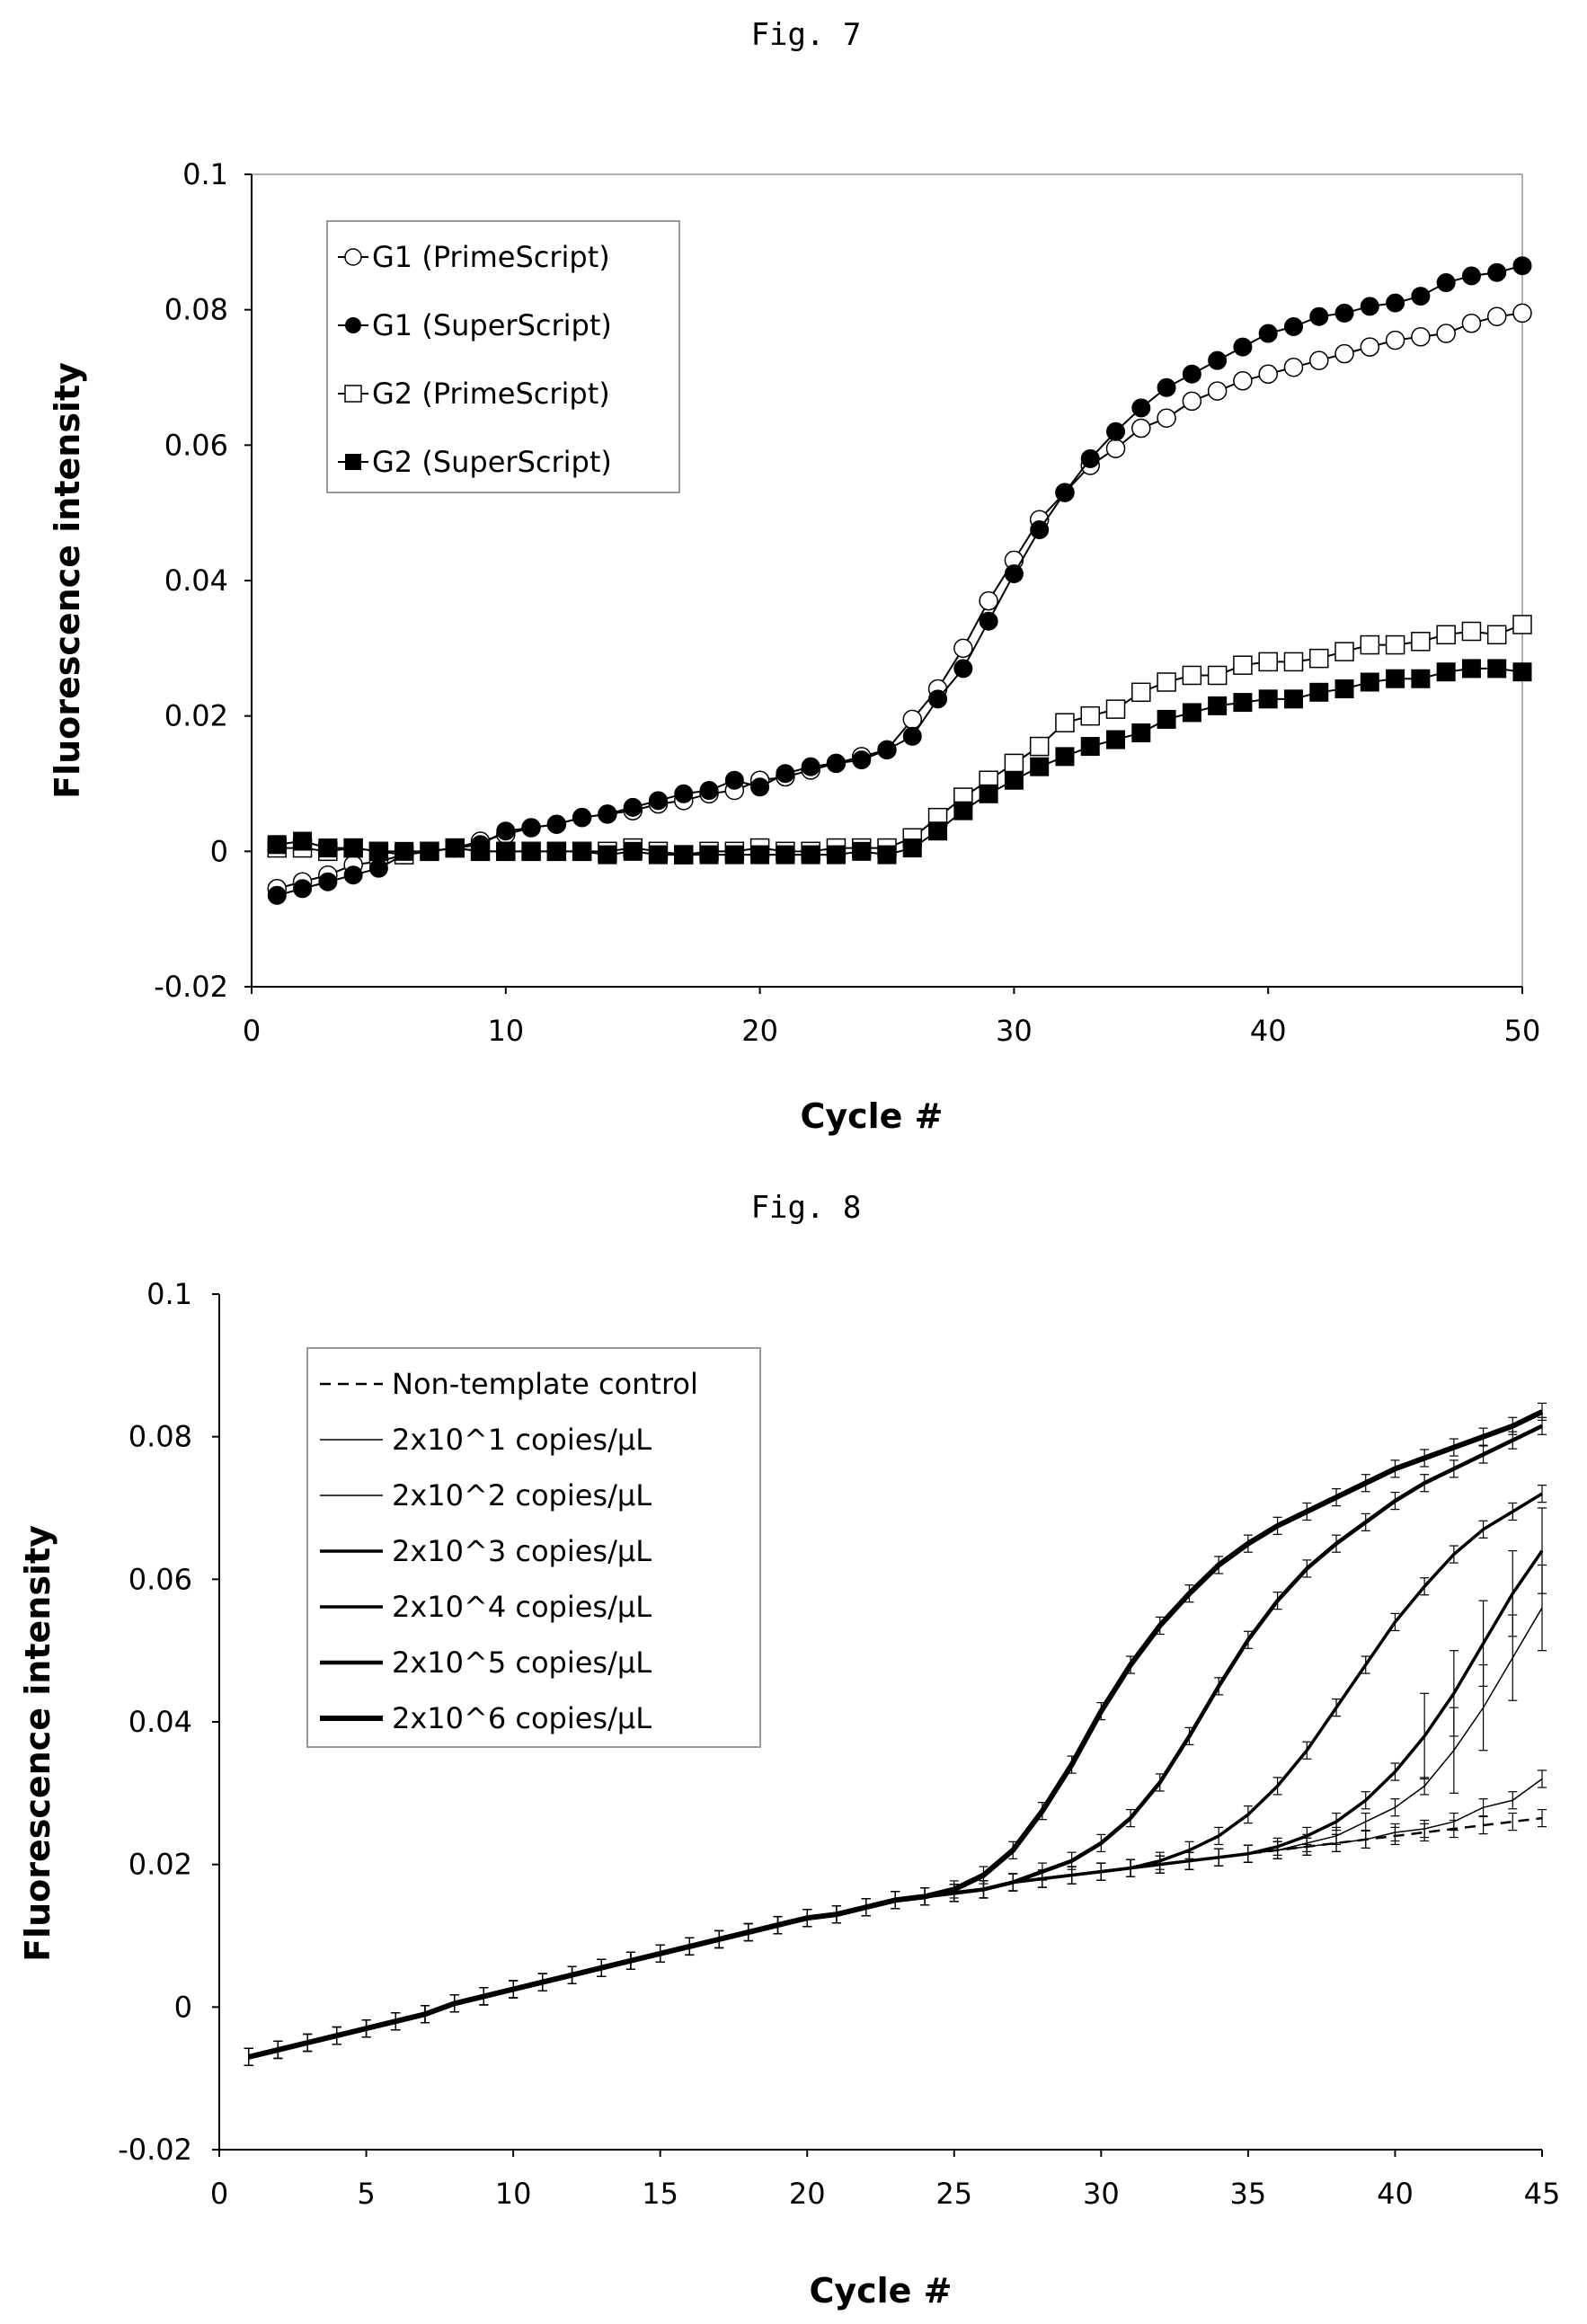  I want to click on figure-7-x-axis-label: Cycle #, so click(871, 1116).